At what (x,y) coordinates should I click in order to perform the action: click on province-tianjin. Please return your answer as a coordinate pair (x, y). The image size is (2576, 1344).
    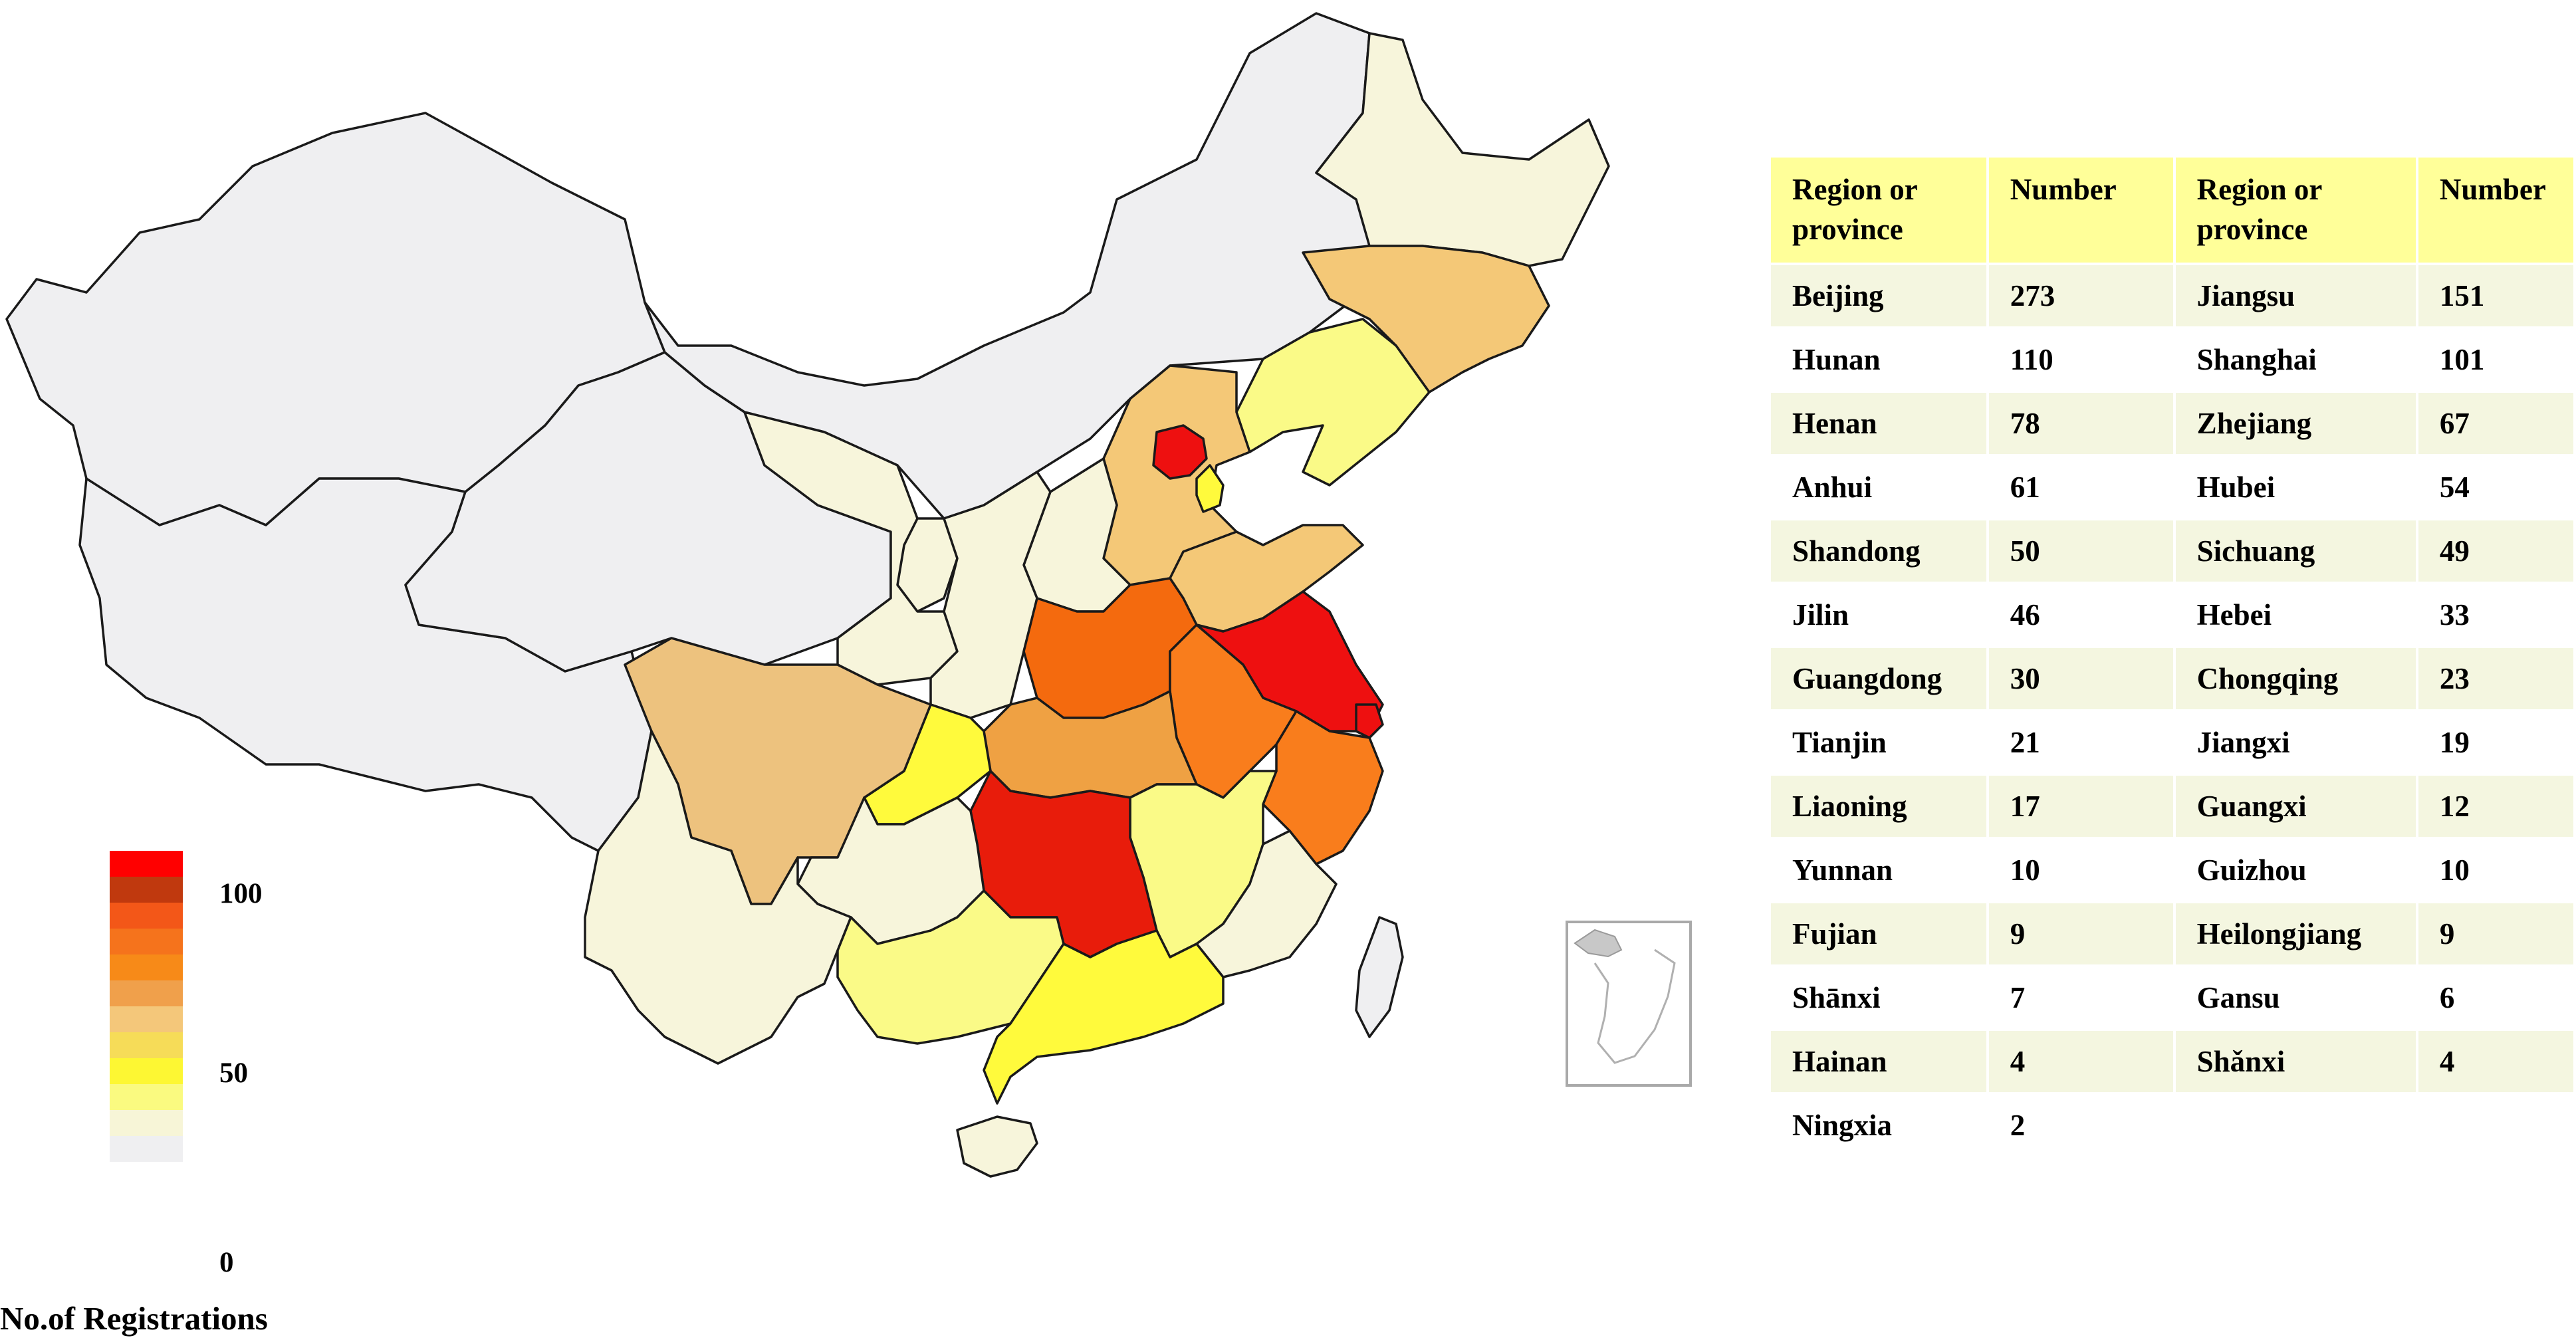
    Looking at the image, I should click on (1210, 489).